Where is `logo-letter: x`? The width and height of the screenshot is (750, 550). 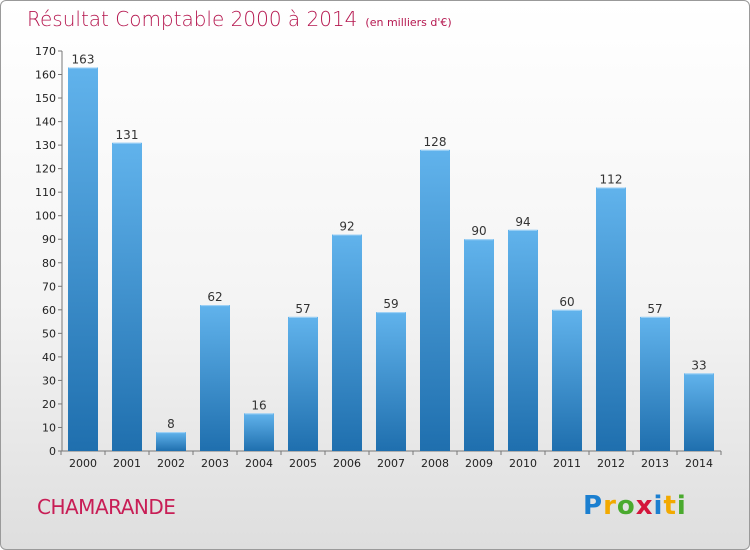 logo-letter: x is located at coordinates (644, 506).